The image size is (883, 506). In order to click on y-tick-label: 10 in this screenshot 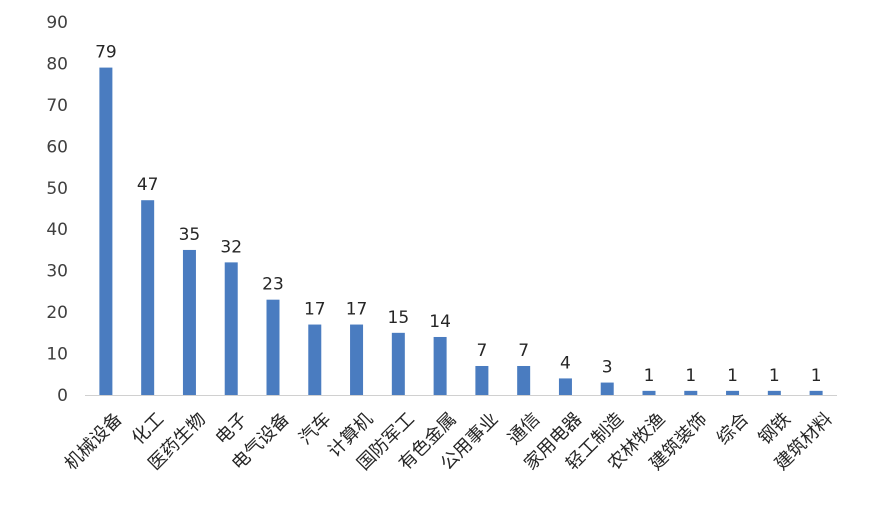, I will do `click(57, 355)`.